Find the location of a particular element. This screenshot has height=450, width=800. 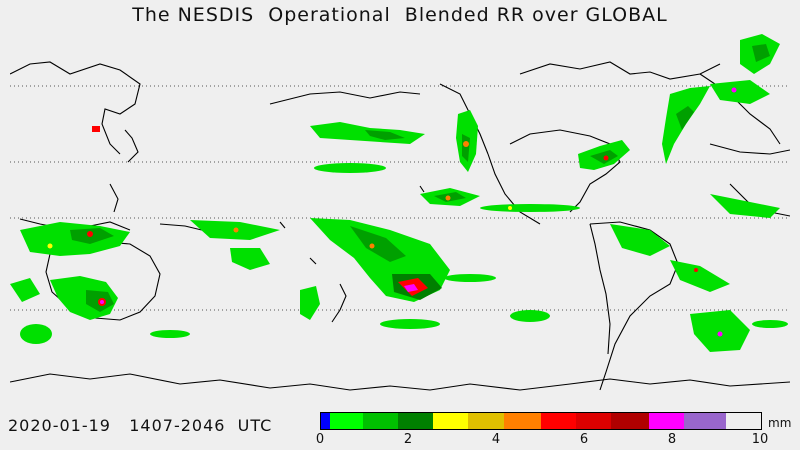

colorbar-tick-label: 6 is located at coordinates (584, 439).